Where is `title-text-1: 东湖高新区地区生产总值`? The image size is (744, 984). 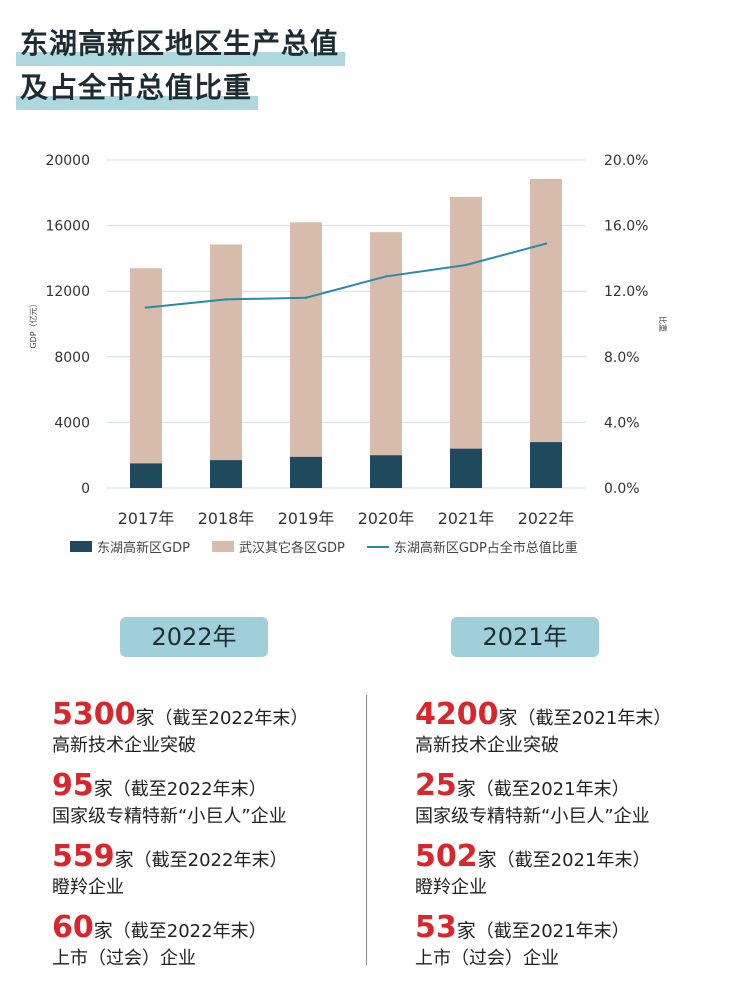 title-text-1: 东湖高新区地区生产总值 is located at coordinates (180, 43).